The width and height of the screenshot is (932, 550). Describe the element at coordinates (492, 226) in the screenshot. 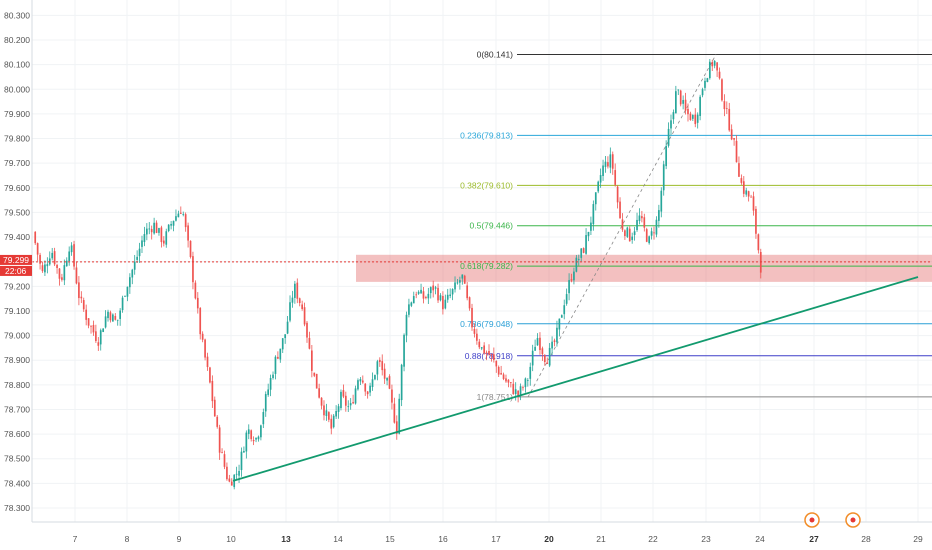

I see `fib-level-label: 0.5(79.446)` at that location.